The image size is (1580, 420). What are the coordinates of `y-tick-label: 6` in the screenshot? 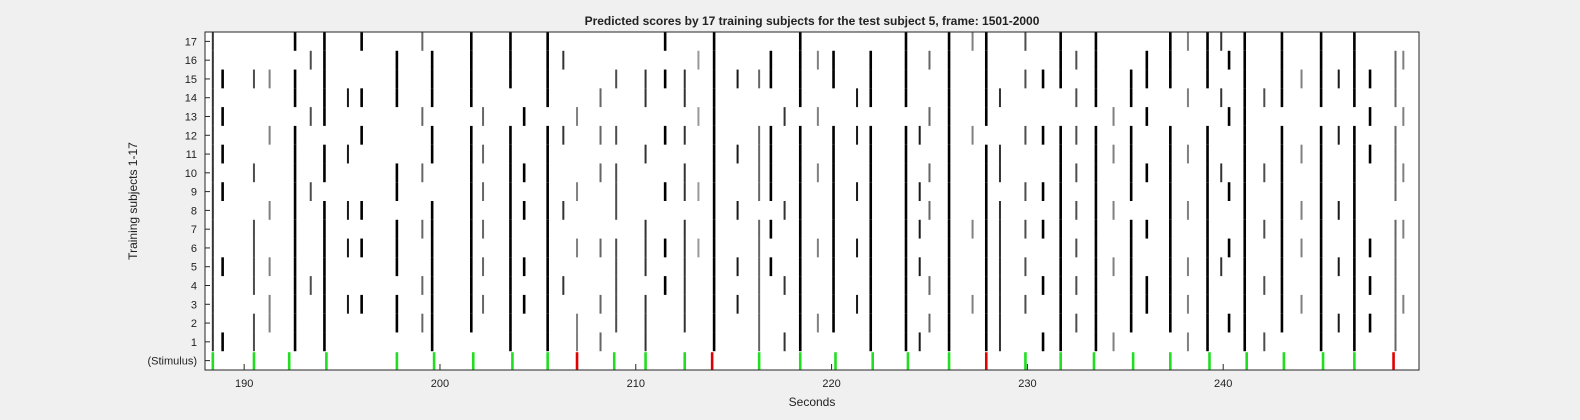 It's located at (194, 249).